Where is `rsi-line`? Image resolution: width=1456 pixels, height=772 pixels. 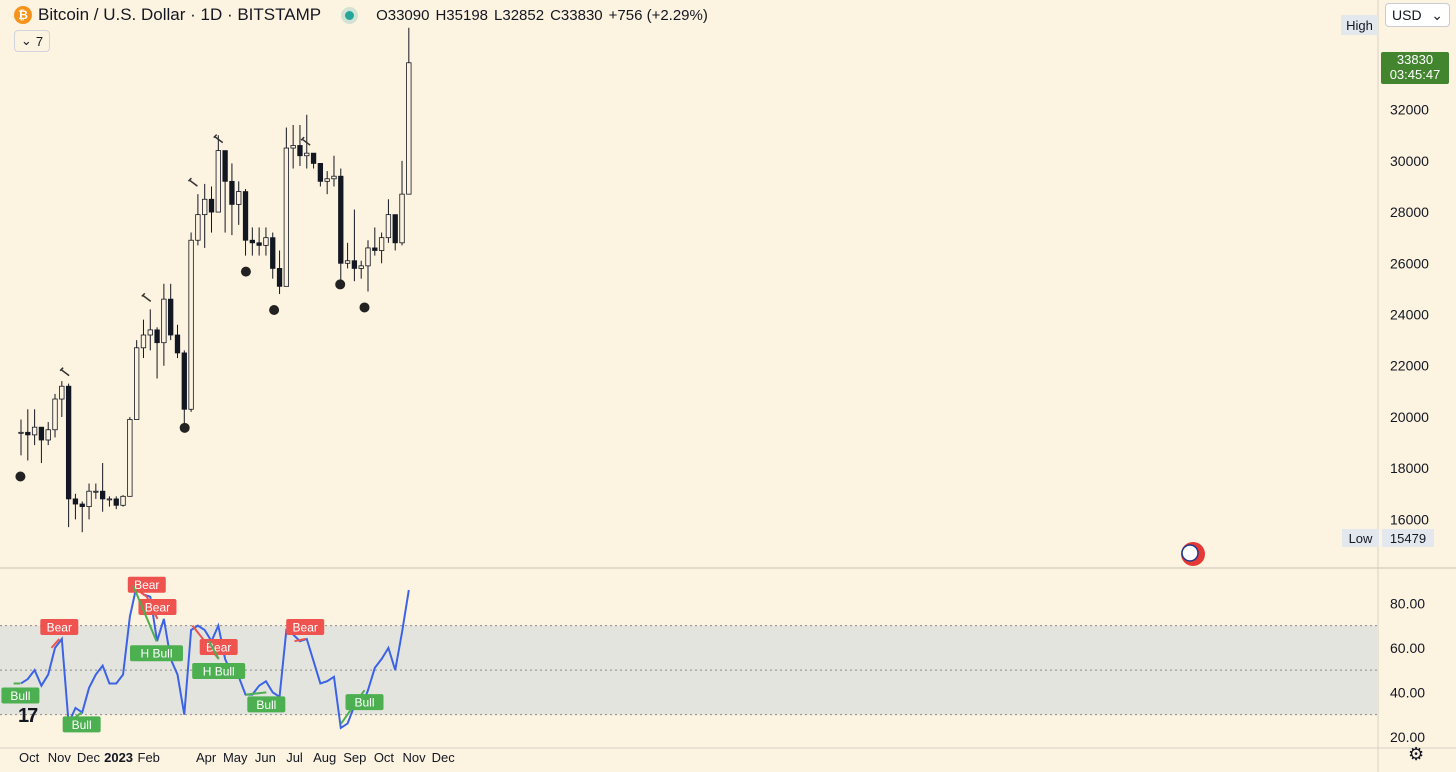
rsi-line is located at coordinates (215, 656).